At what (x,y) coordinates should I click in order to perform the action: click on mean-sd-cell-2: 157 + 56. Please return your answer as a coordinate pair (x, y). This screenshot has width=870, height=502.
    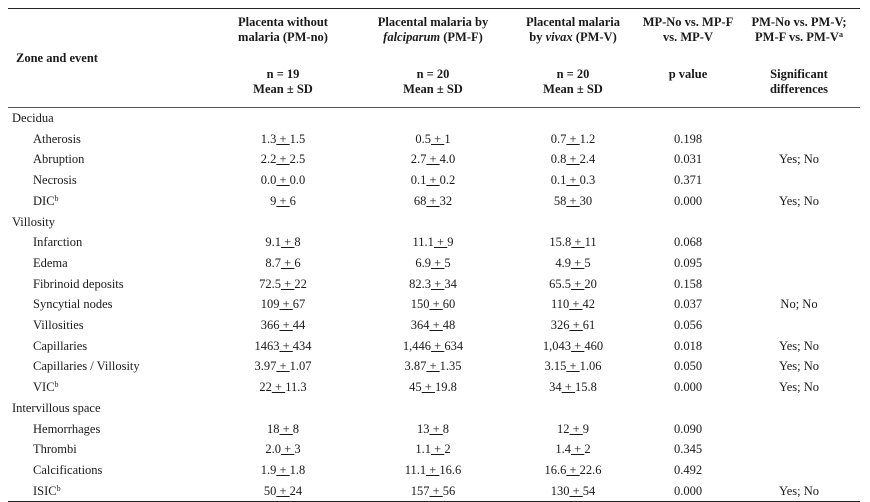
    Looking at the image, I should click on (433, 491).